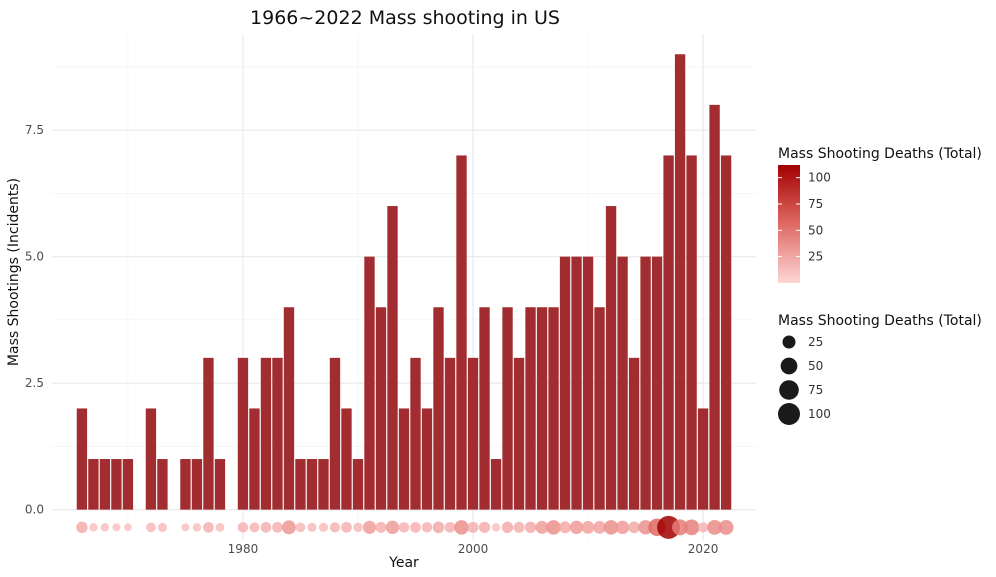 Image resolution: width=996 pixels, height=577 pixels. What do you see at coordinates (34, 510) in the screenshot?
I see `y-tick-label: 0.0` at bounding box center [34, 510].